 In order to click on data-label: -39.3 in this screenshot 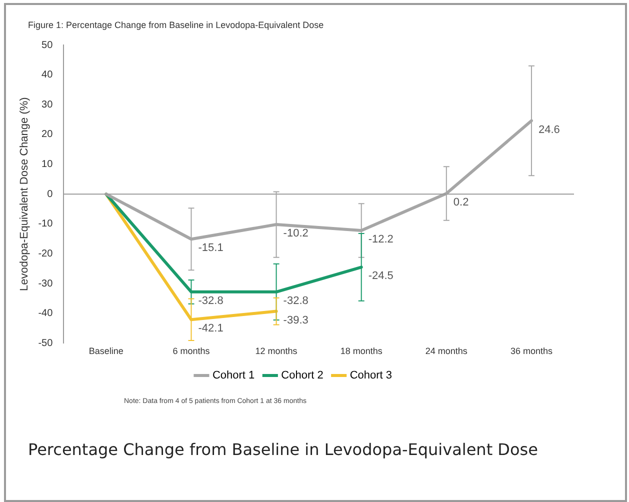, I will do `click(295, 320)`.